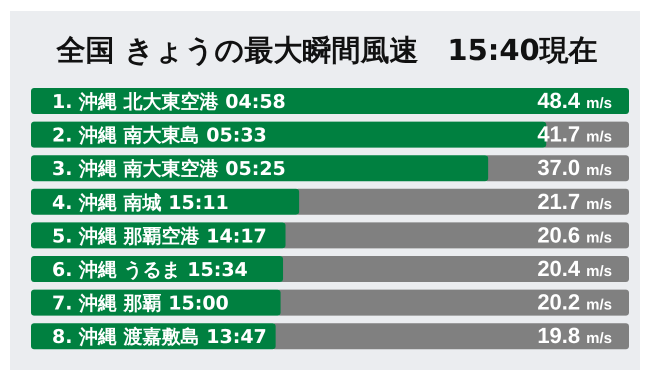 The width and height of the screenshot is (660, 382). I want to click on y-tick-label: 7. 沖縄 那覇 15:00, so click(140, 303).